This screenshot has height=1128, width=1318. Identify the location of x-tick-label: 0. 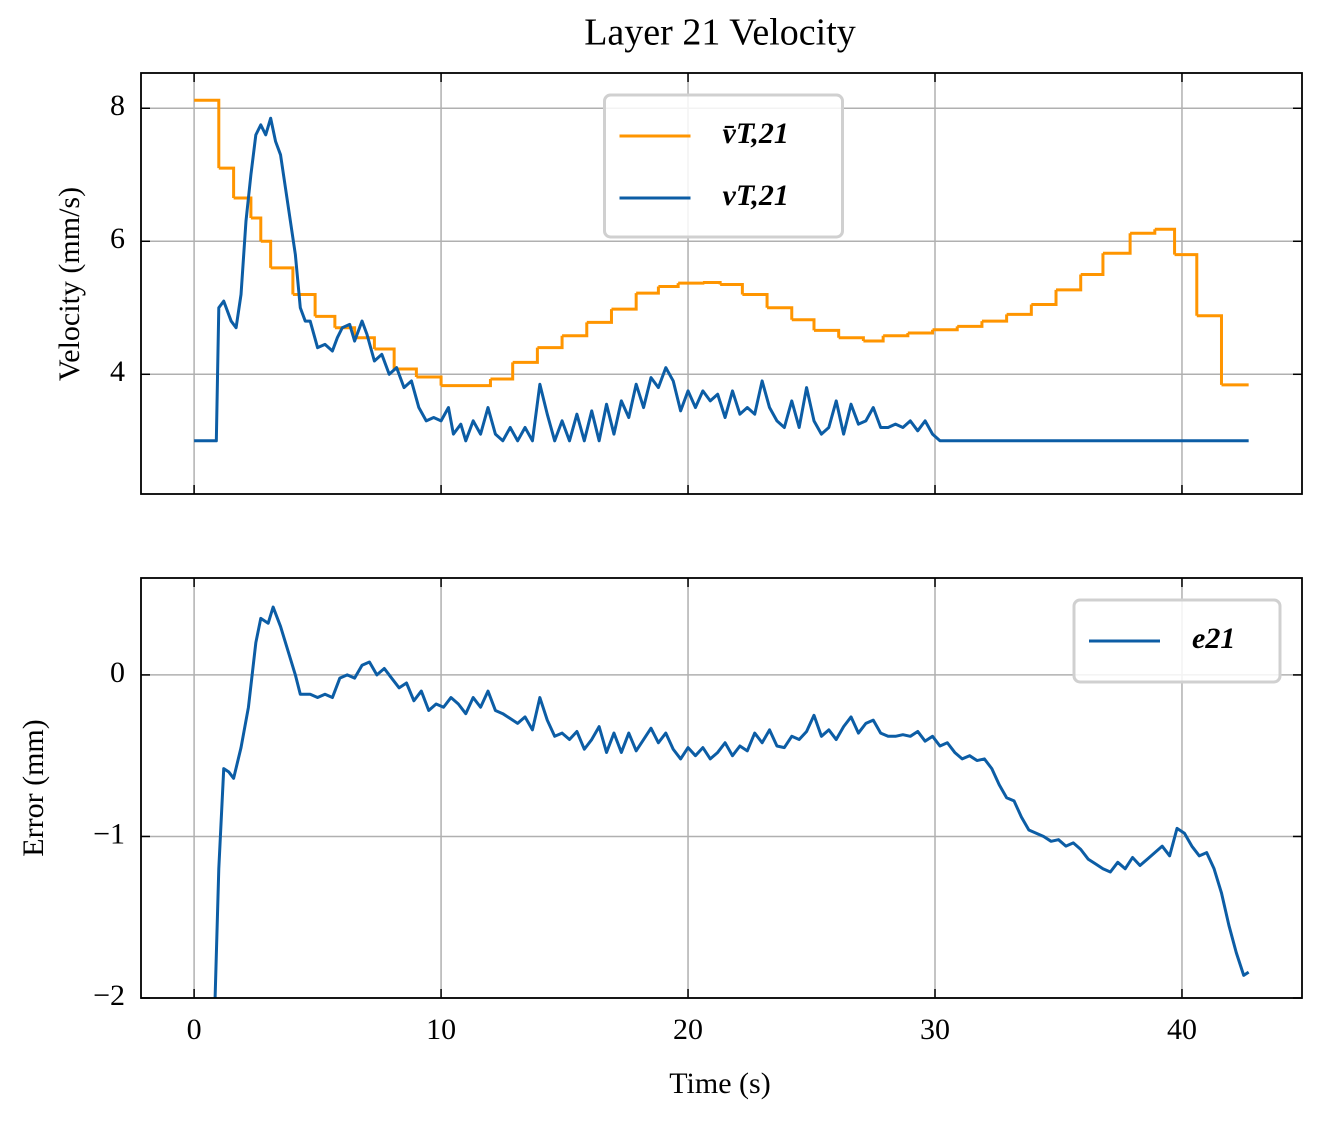
(194, 1029).